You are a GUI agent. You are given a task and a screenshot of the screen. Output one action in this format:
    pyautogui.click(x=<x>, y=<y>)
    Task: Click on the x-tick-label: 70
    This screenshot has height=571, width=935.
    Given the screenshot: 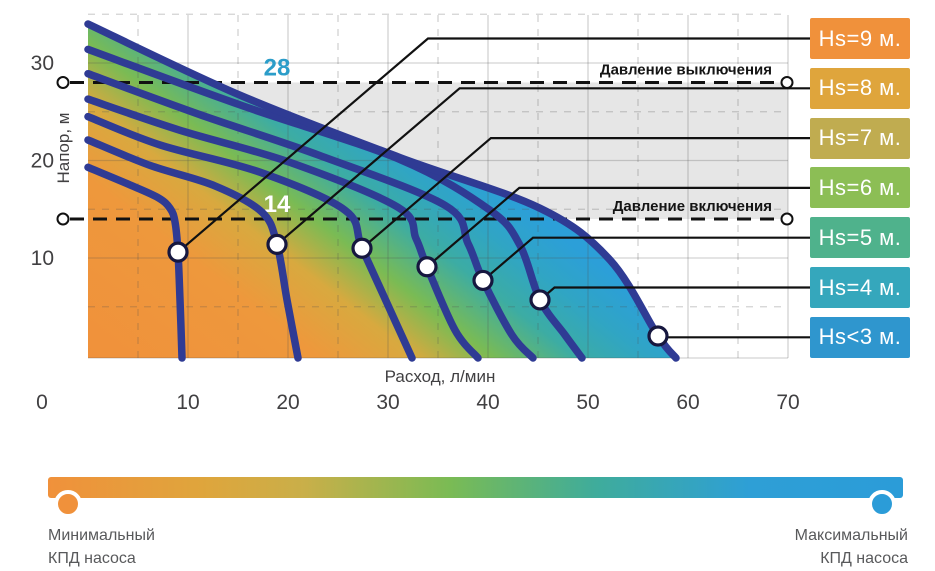 What is the action you would take?
    pyautogui.click(x=787, y=402)
    